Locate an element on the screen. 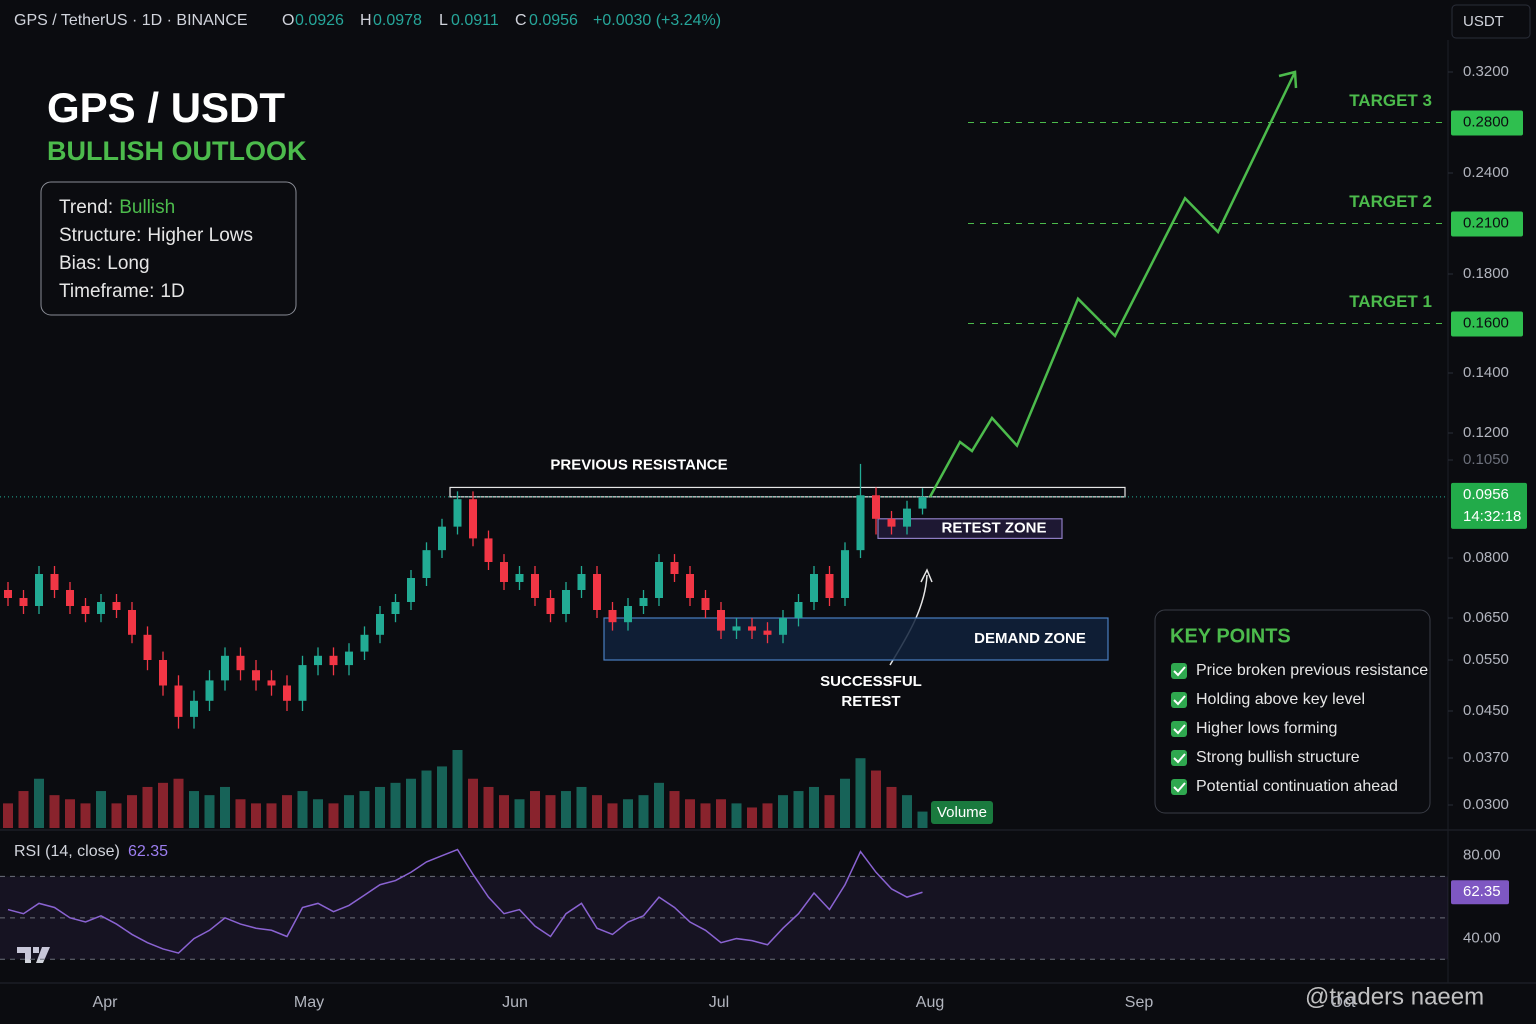  key-point: Potential continuation ahead is located at coordinates (1297, 786).